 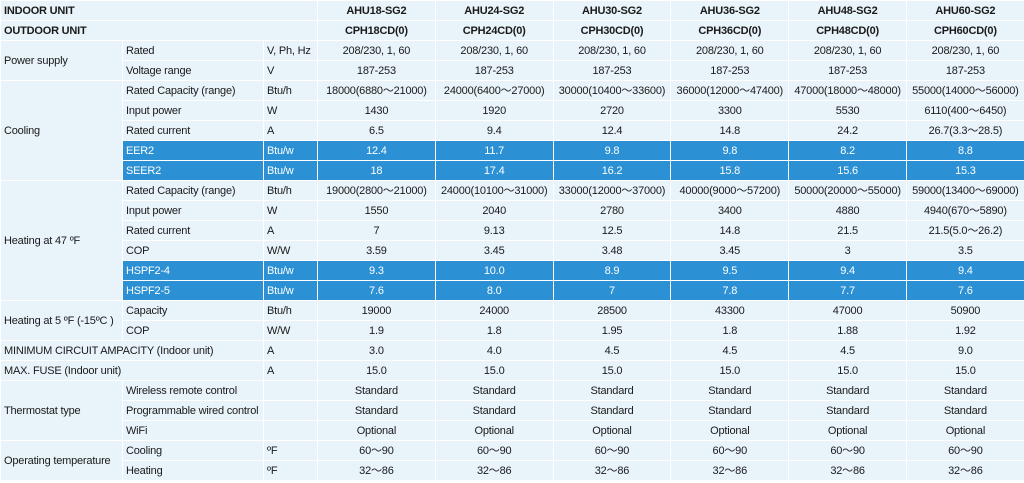 I want to click on cell-value: 19000(2800～21000), so click(x=376, y=190).